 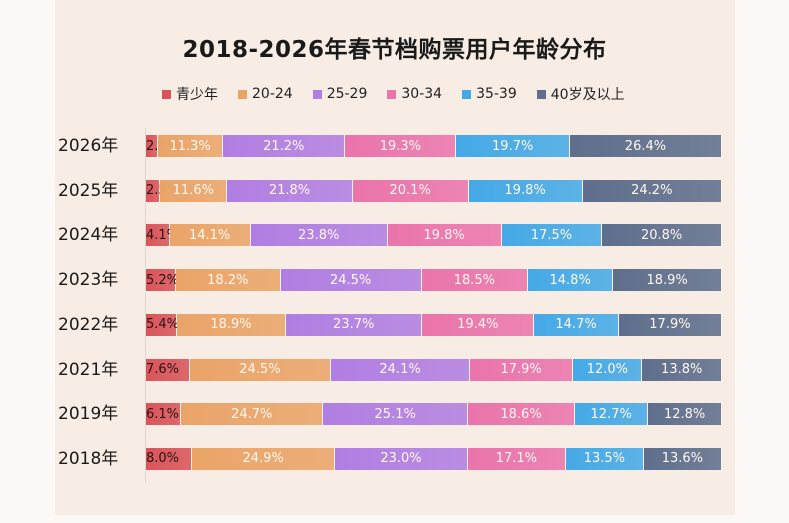 I want to click on bar-row: 2024年 4.1% 14.1% 23.8% 19.8% 17.5% 20.8%, so click(x=394, y=235).